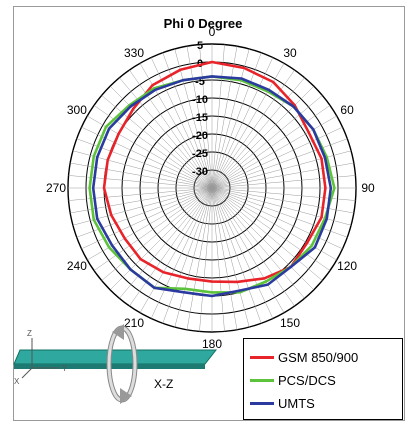 This screenshot has height=423, width=406. I want to click on legend-item-gsm: GSM 850/900, so click(304, 357).